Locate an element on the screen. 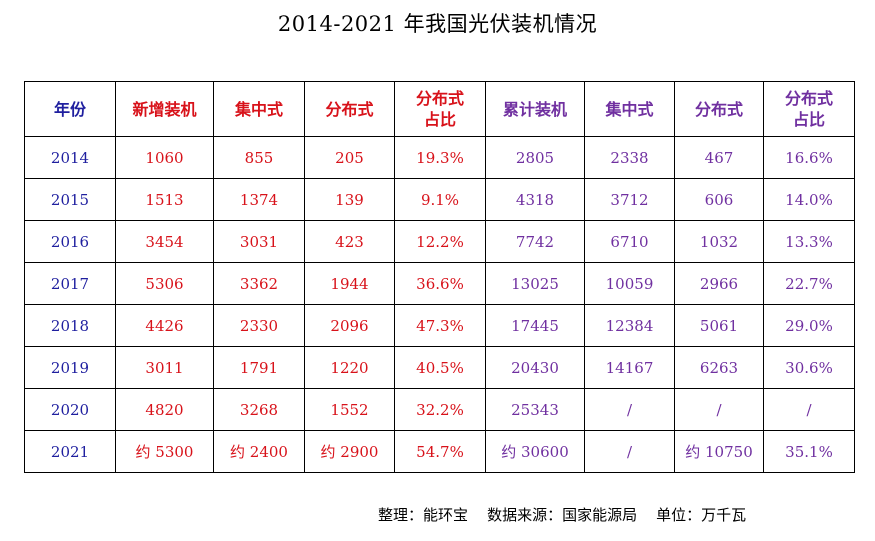 The height and width of the screenshot is (541, 875). table-cell: 205 is located at coordinates (349, 157).